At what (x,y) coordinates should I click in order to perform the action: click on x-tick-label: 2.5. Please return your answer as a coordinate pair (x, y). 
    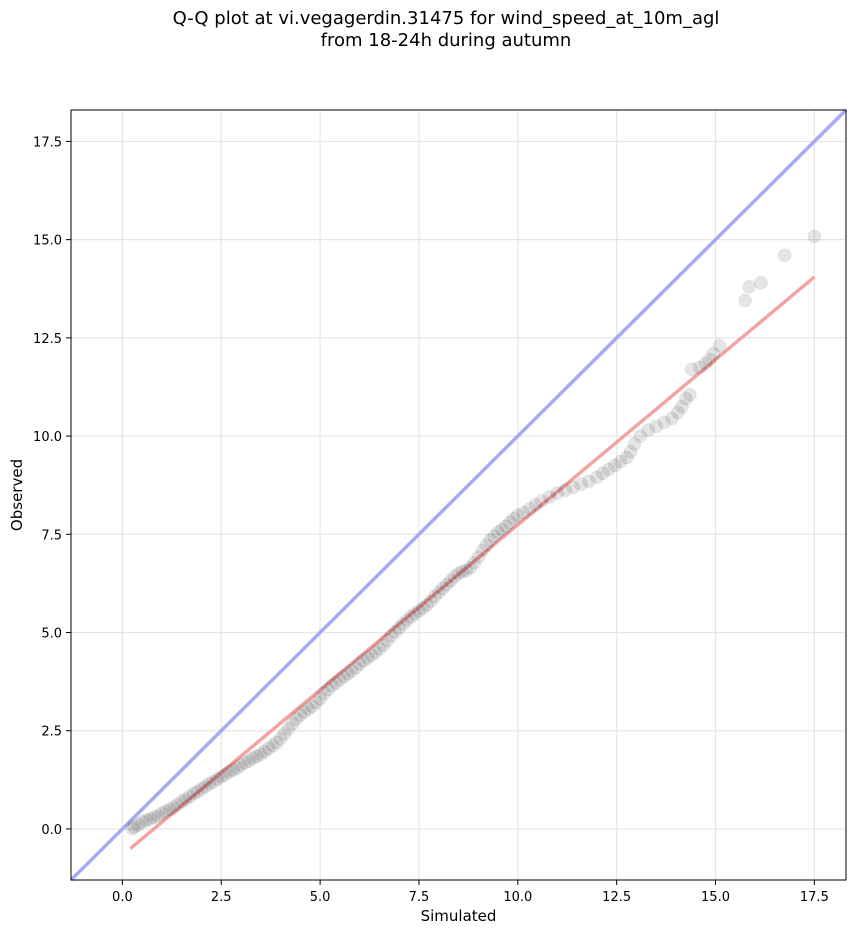
    Looking at the image, I should click on (221, 897).